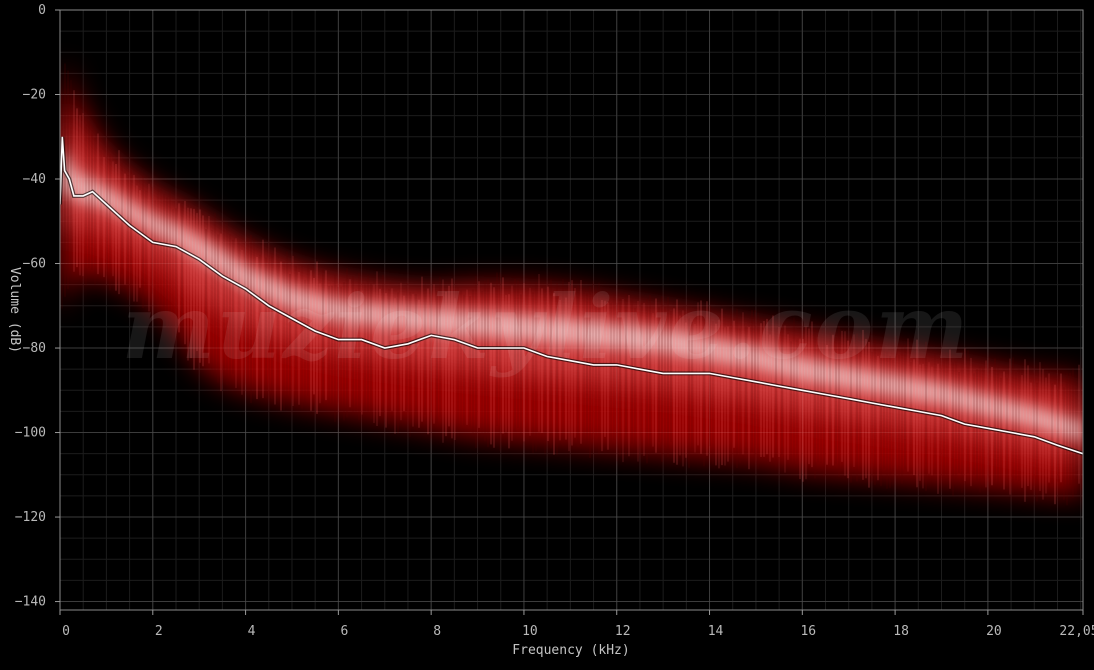 The width and height of the screenshot is (1094, 670). I want to click on x-tick-label: 4, so click(252, 631).